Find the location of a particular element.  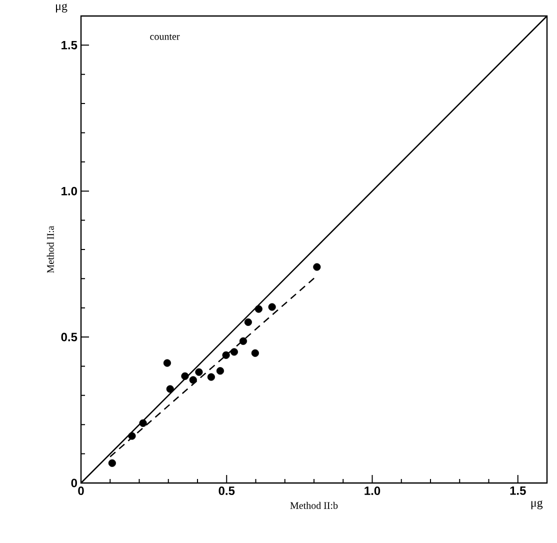

y-axis-title: Method II:a is located at coordinates (50, 249).